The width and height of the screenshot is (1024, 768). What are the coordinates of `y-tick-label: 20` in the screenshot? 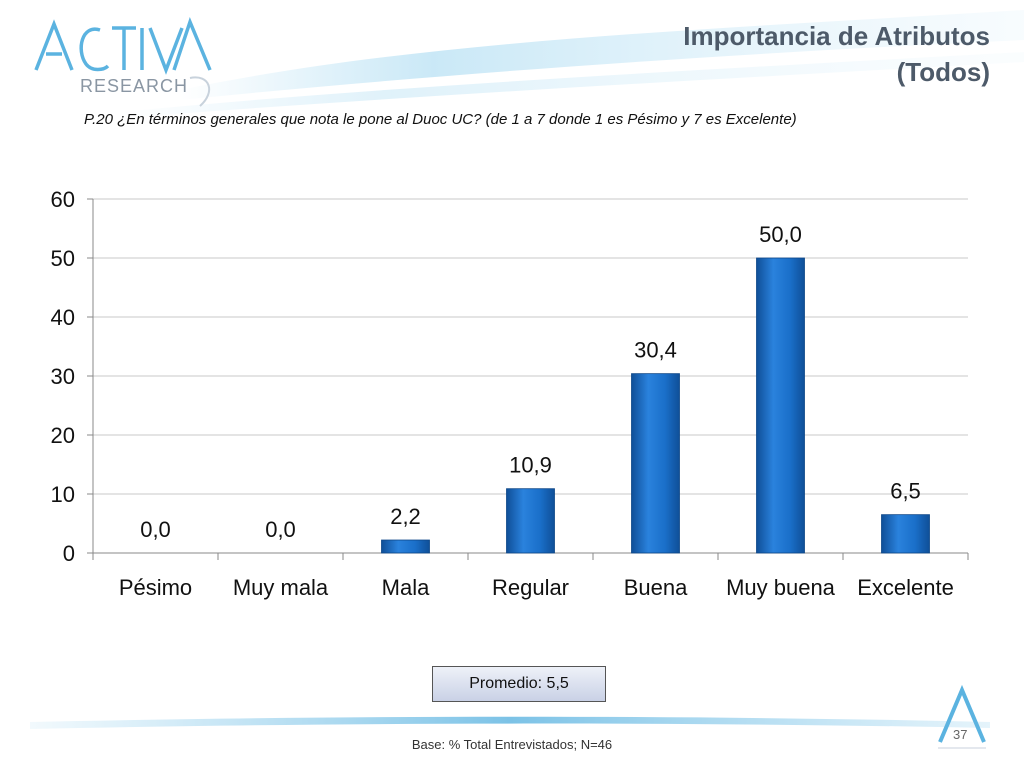 It's located at (63, 435).